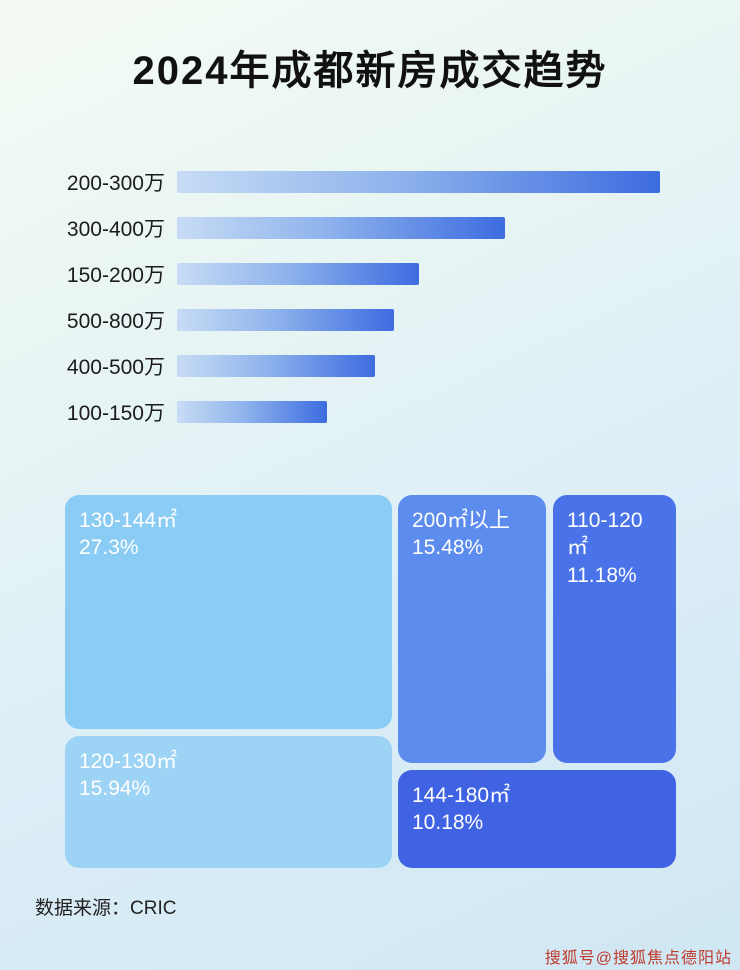  What do you see at coordinates (448, 548) in the screenshot?
I see `treemap-block-value: 15.48%` at bounding box center [448, 548].